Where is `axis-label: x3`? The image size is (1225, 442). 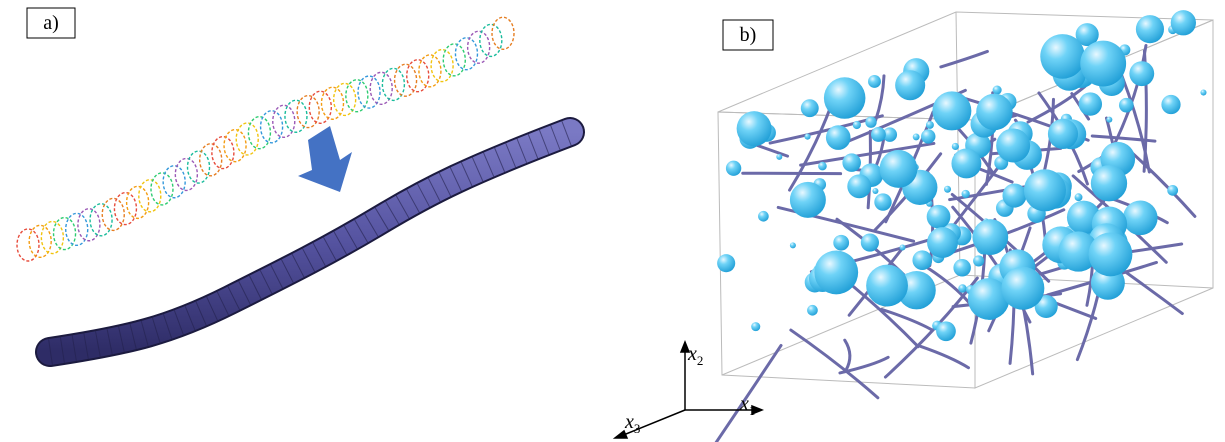
axis-label: x3 is located at coordinates (632, 423).